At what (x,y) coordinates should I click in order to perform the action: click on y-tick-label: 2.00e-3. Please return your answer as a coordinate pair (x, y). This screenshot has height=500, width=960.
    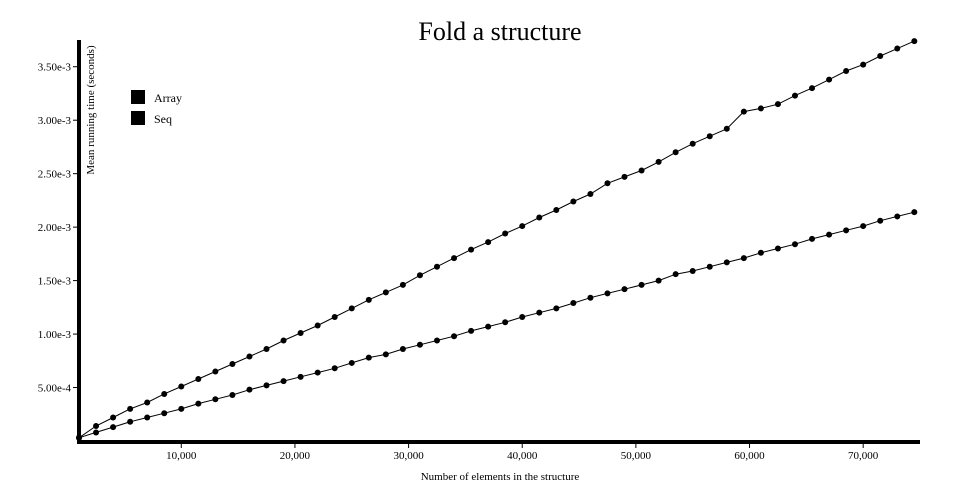
    Looking at the image, I should click on (55, 228).